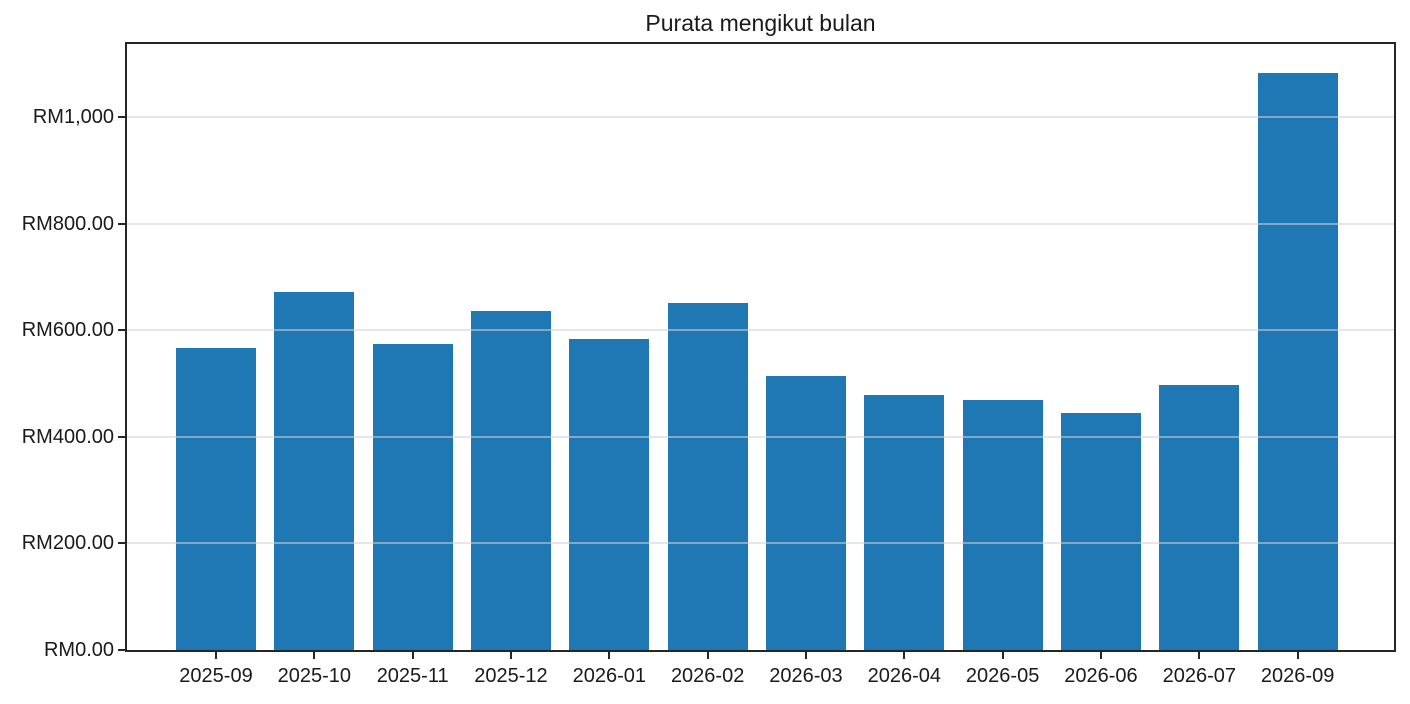 This screenshot has height=704, width=1410. Describe the element at coordinates (67, 223) in the screenshot. I see `y-tick-label: RM800.00` at that location.